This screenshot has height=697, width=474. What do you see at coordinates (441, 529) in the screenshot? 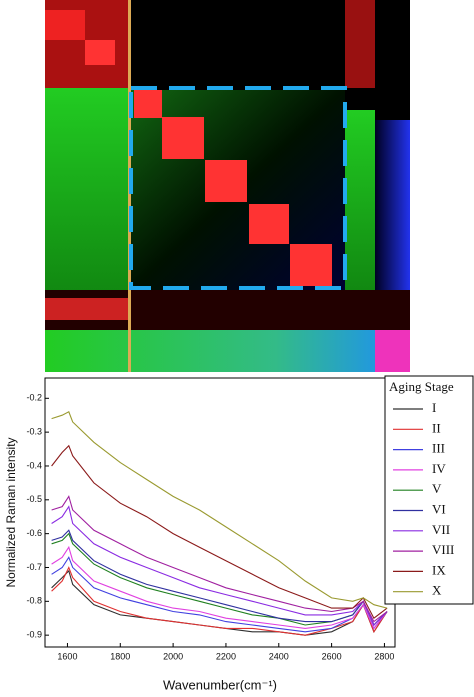
I see `legend-label: VII` at bounding box center [441, 529].